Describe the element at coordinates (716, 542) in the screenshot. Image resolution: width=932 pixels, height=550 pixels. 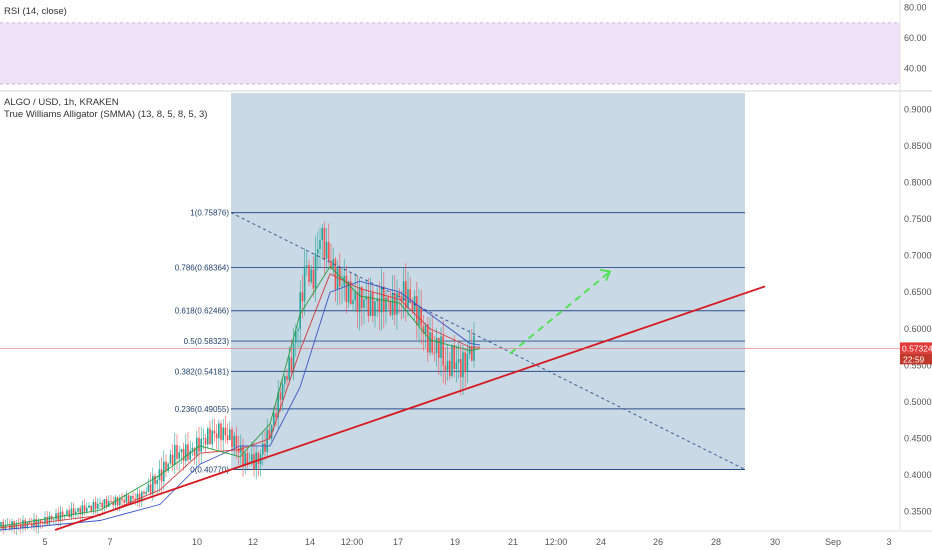
I see `time-tick-label: 28` at that location.